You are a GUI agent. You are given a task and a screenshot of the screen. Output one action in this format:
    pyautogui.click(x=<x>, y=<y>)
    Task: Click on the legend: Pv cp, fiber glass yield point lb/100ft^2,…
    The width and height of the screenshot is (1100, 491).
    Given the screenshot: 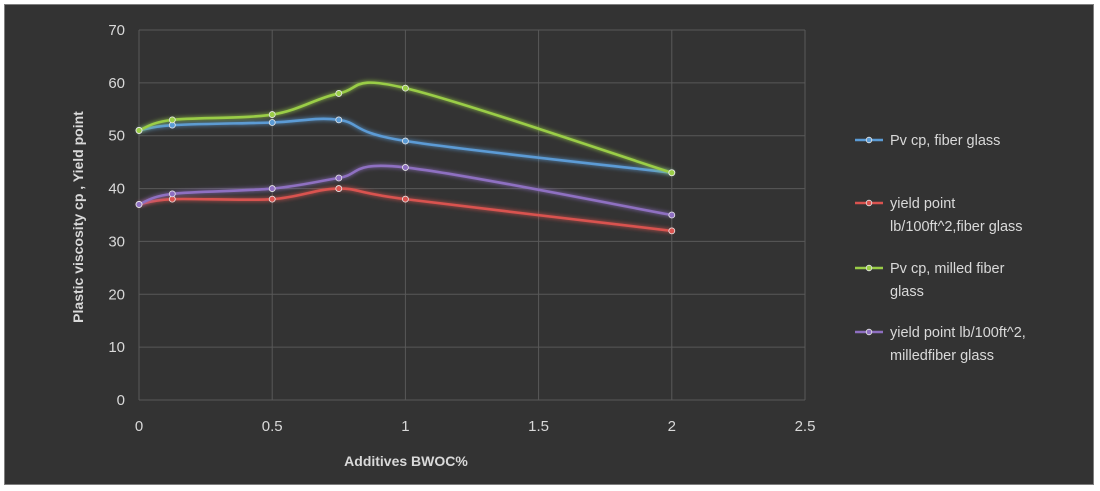 What is the action you would take?
    pyautogui.click(x=940, y=248)
    